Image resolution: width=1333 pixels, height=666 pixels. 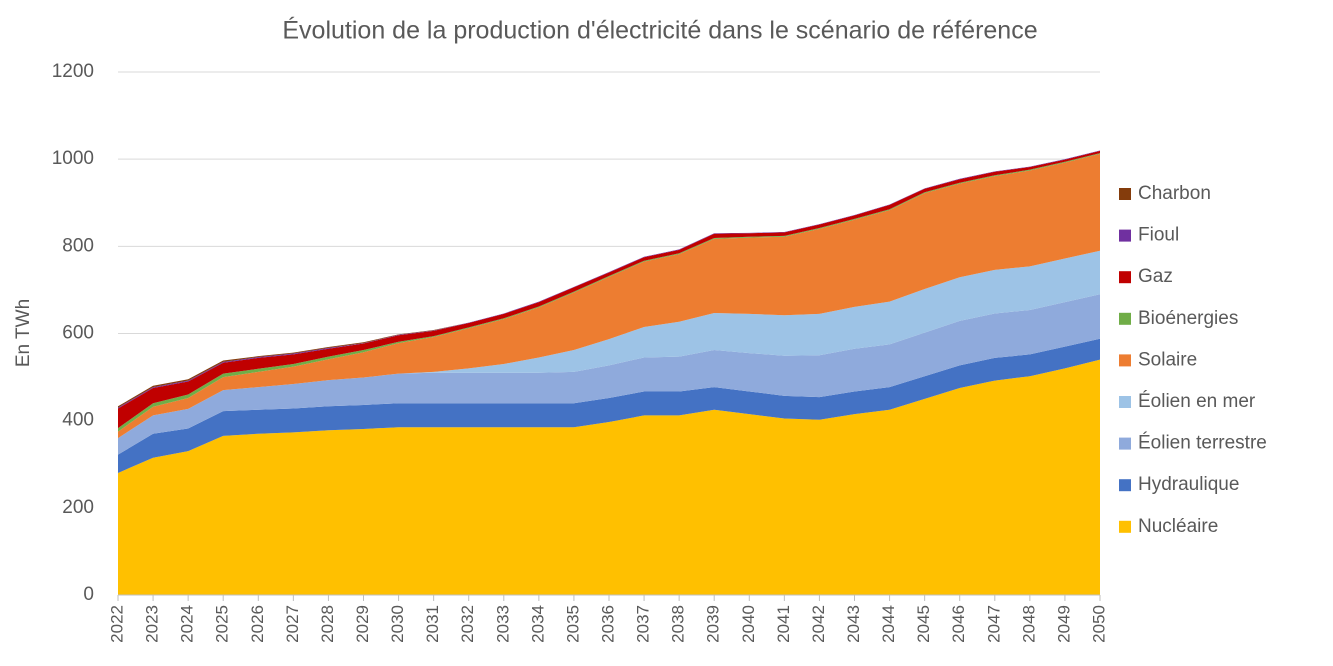 I want to click on x-tick-label: 2043, so click(x=853, y=624).